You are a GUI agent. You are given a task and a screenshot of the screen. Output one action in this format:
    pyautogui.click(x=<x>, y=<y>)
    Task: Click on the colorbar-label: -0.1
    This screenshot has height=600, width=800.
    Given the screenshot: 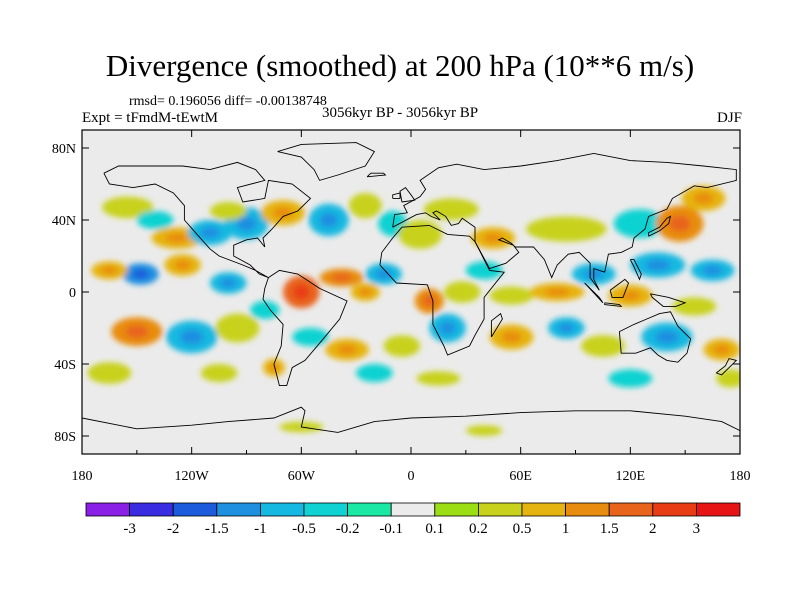 What is the action you would take?
    pyautogui.click(x=391, y=529)
    